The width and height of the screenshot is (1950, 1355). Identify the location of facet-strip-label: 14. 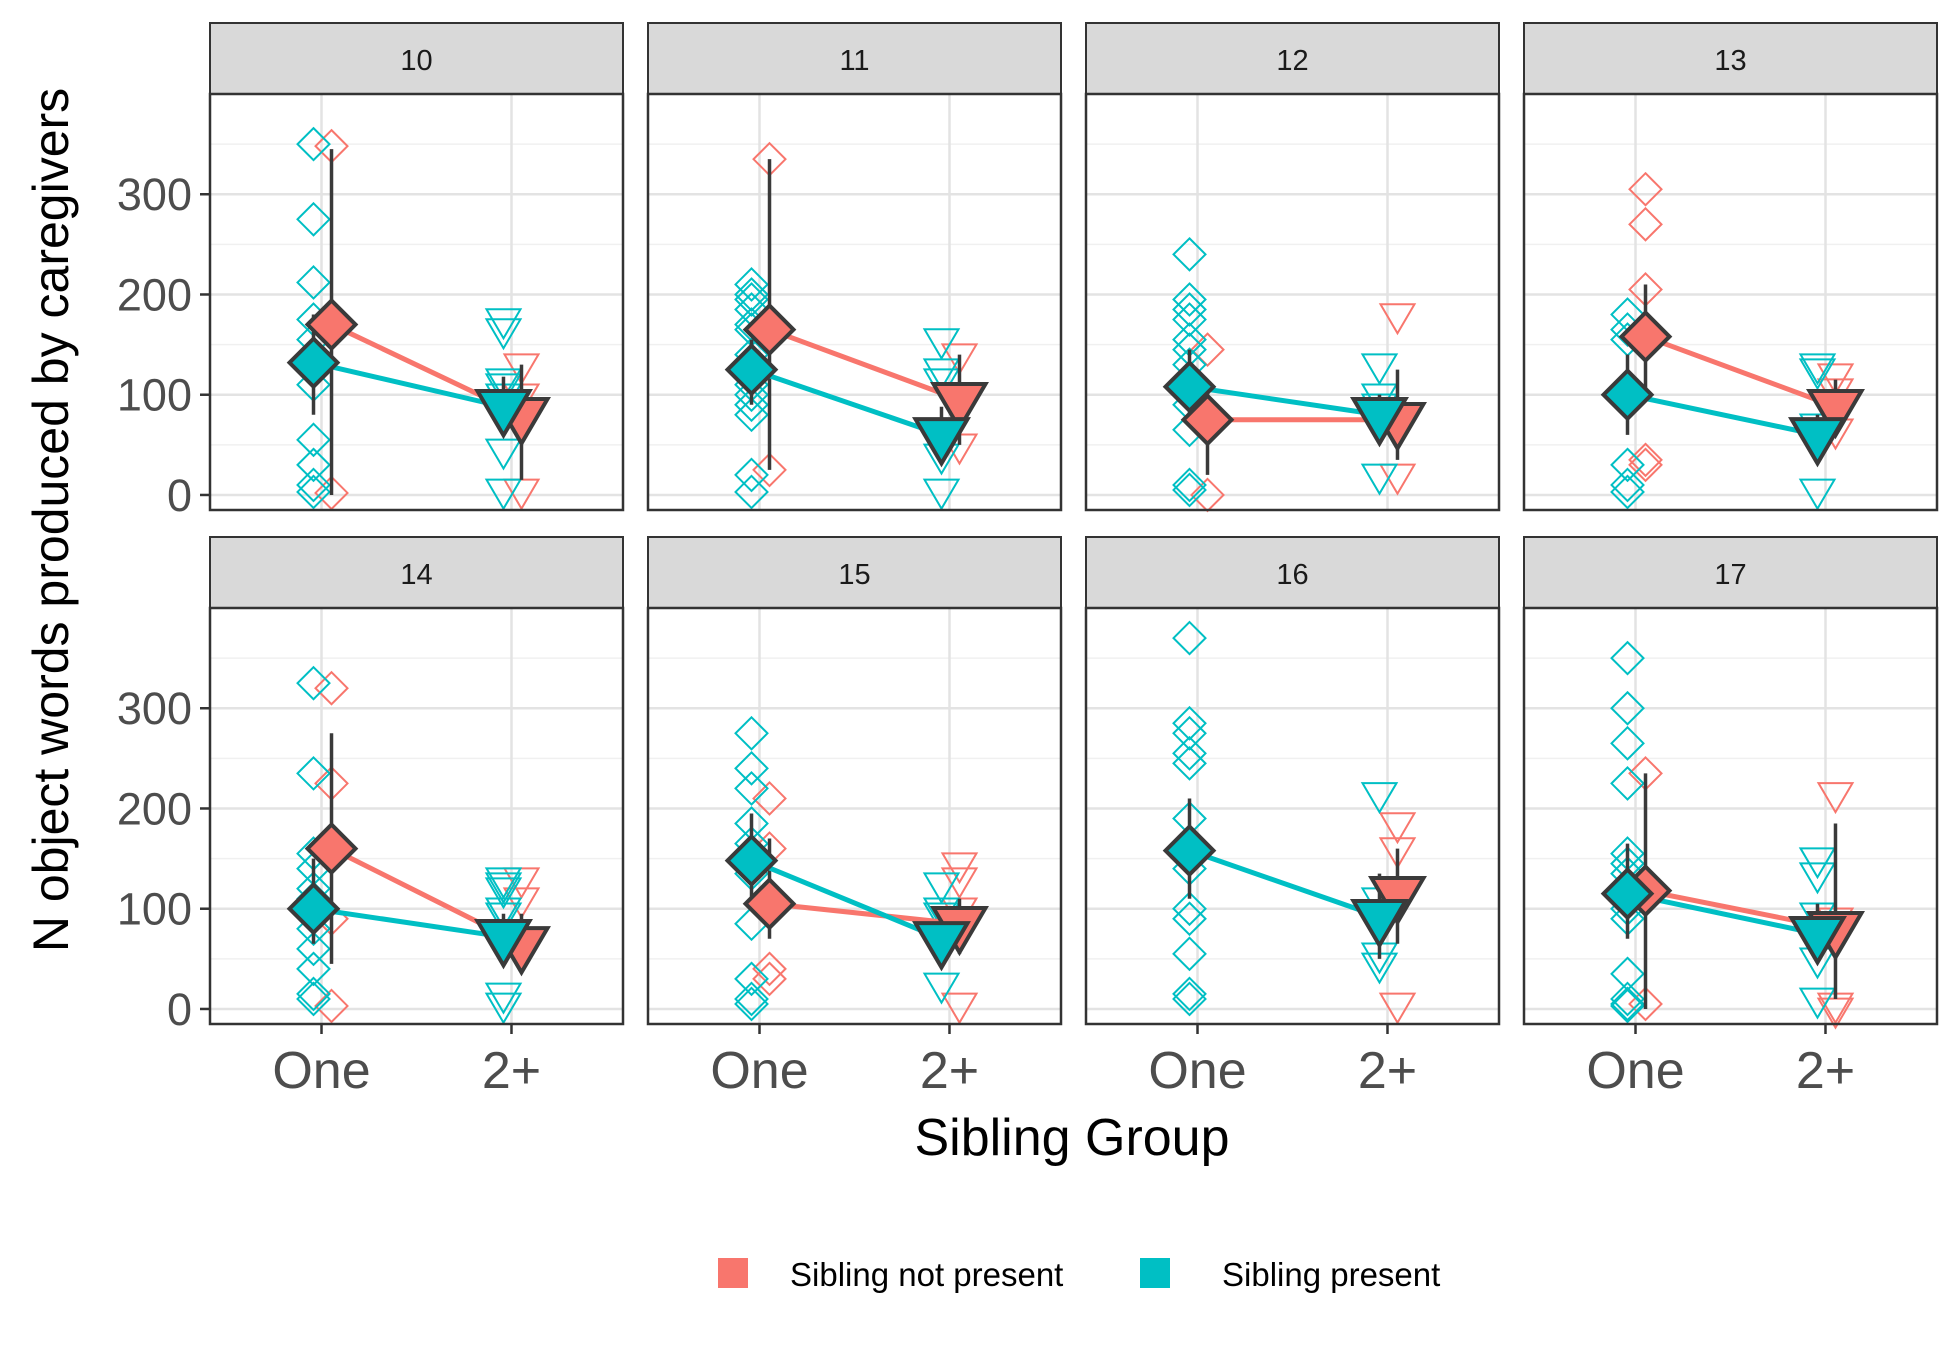
(416, 575).